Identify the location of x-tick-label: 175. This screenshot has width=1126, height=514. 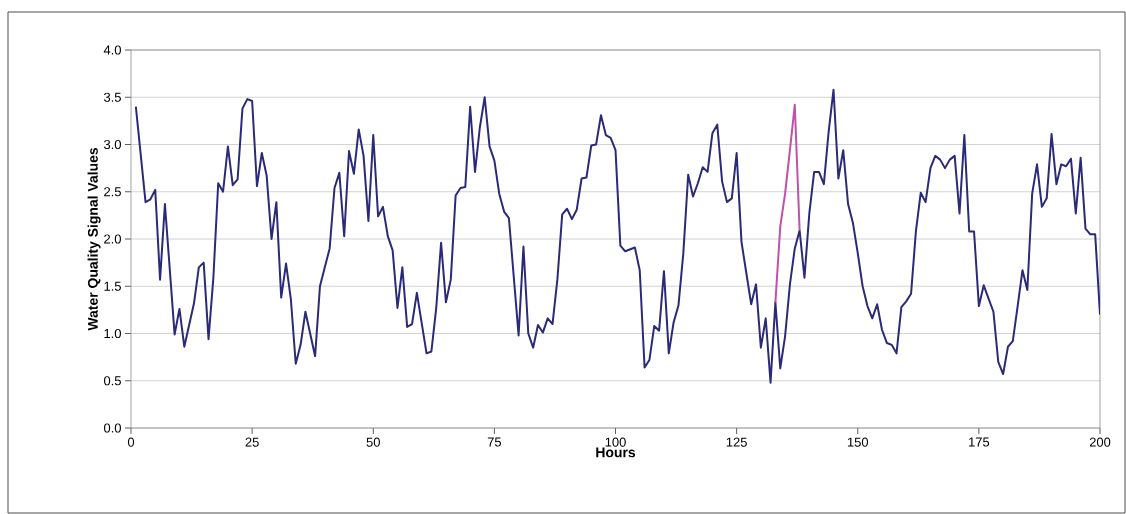
(979, 442).